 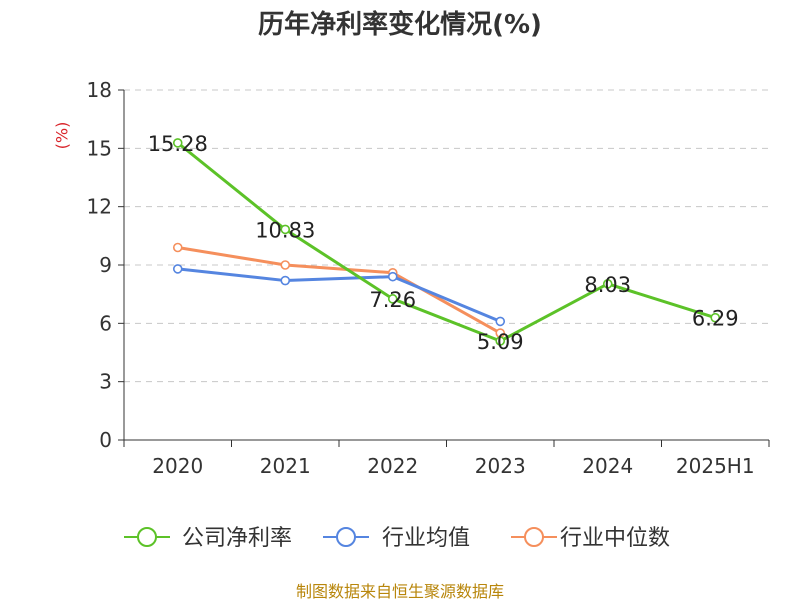 I want to click on y-tick-label: 9, so click(x=105, y=265).